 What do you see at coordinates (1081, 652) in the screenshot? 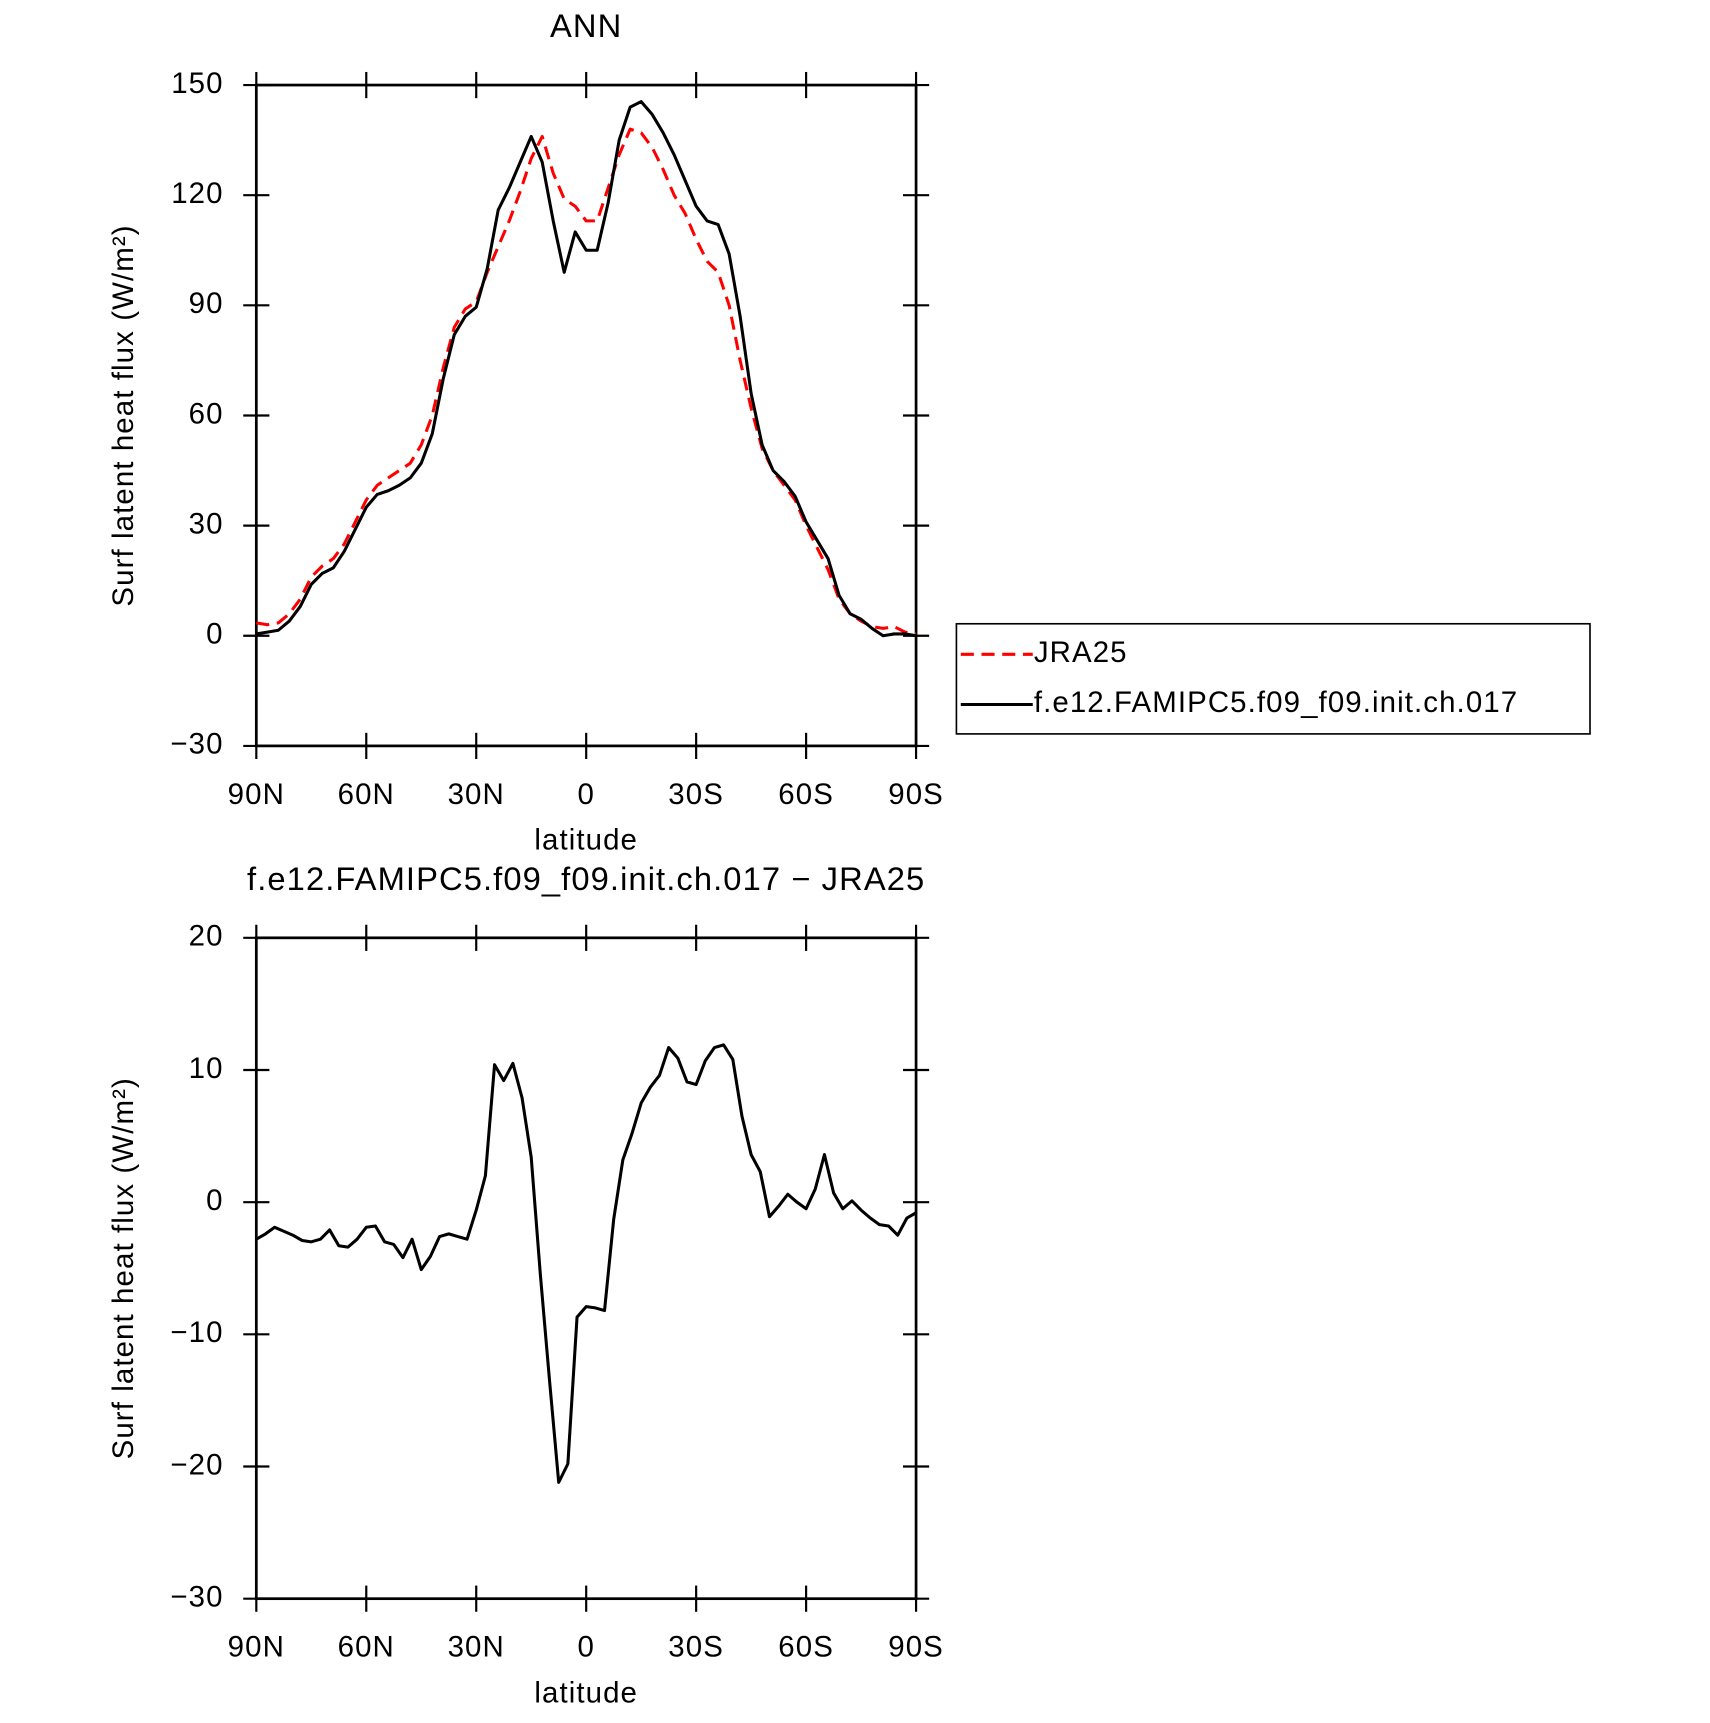
I see `legend-label: JRA25` at bounding box center [1081, 652].